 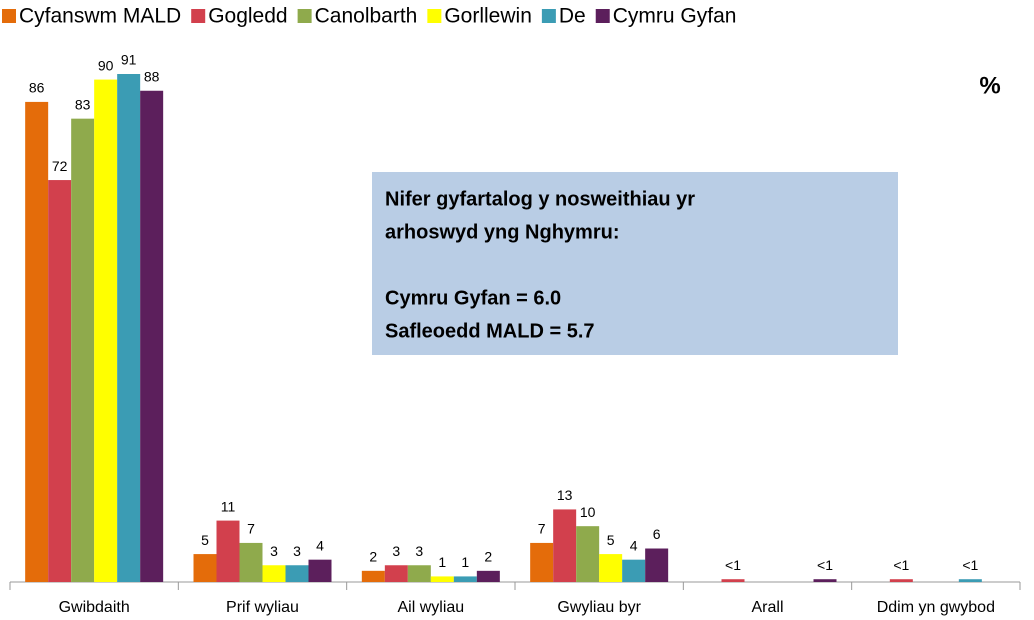 What do you see at coordinates (502, 232) in the screenshot?
I see `annotation-text: arhoswyd yng Nghymru:` at bounding box center [502, 232].